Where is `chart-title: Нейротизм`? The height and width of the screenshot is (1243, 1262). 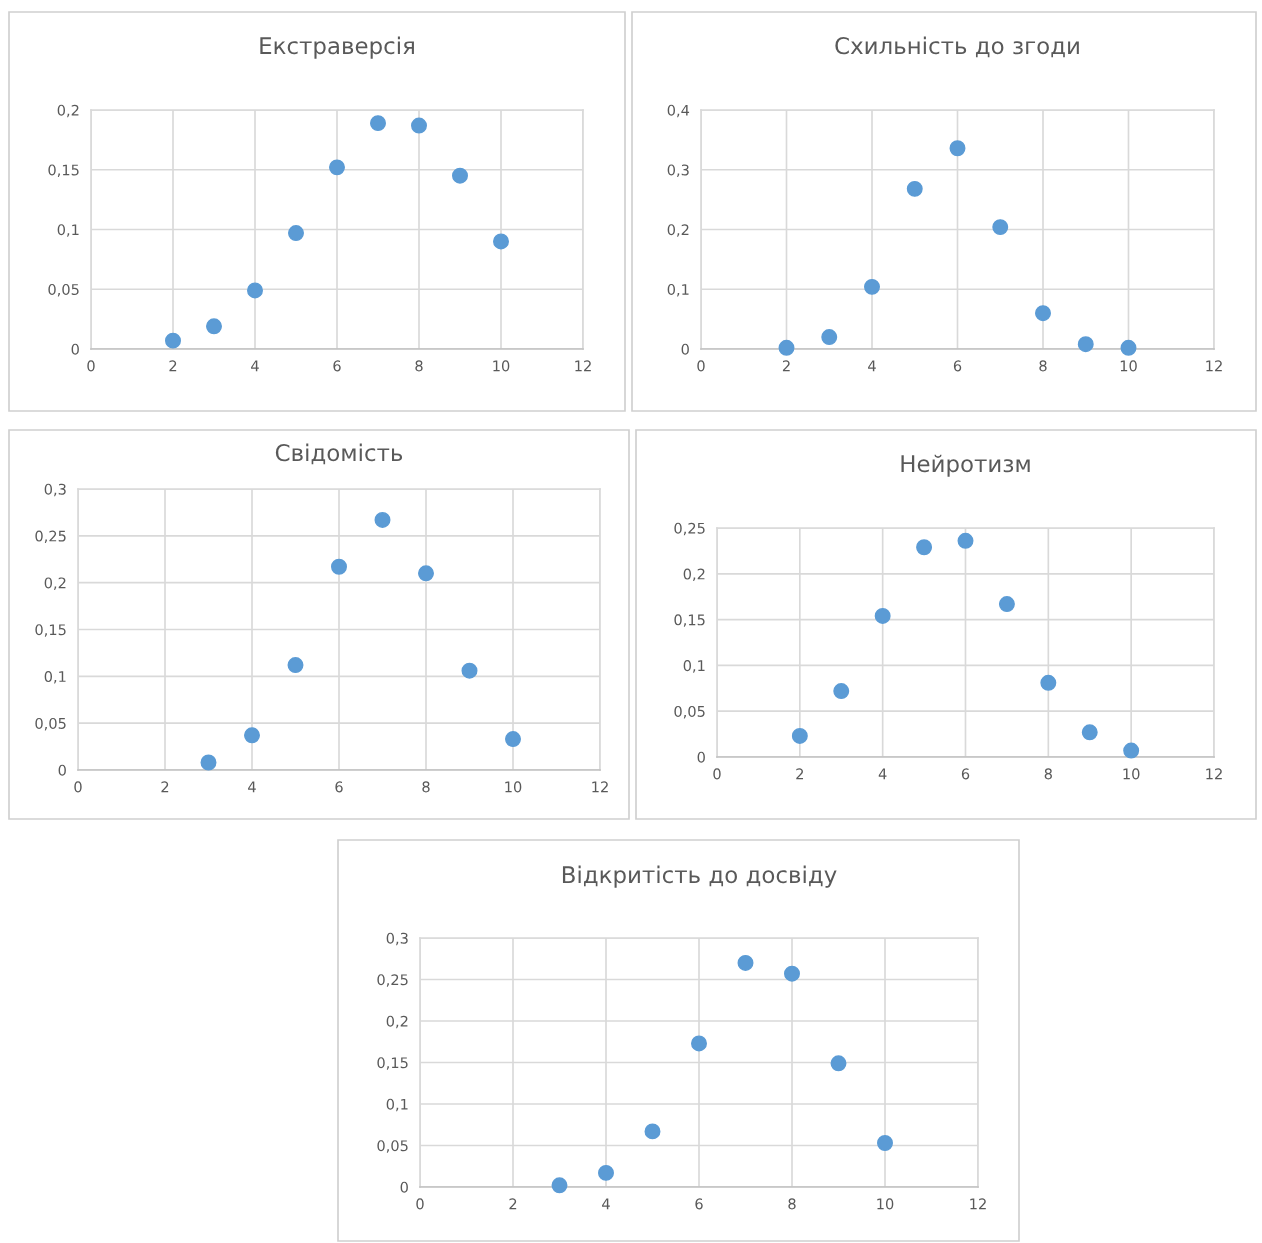 chart-title: Нейротизм is located at coordinates (965, 465).